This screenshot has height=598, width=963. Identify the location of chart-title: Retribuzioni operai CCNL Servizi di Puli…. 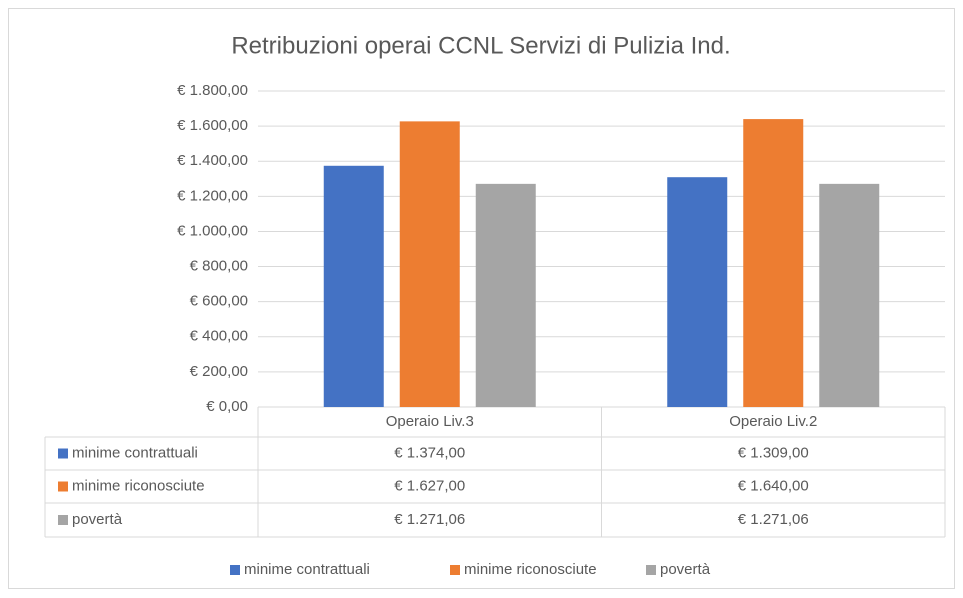
(480, 45).